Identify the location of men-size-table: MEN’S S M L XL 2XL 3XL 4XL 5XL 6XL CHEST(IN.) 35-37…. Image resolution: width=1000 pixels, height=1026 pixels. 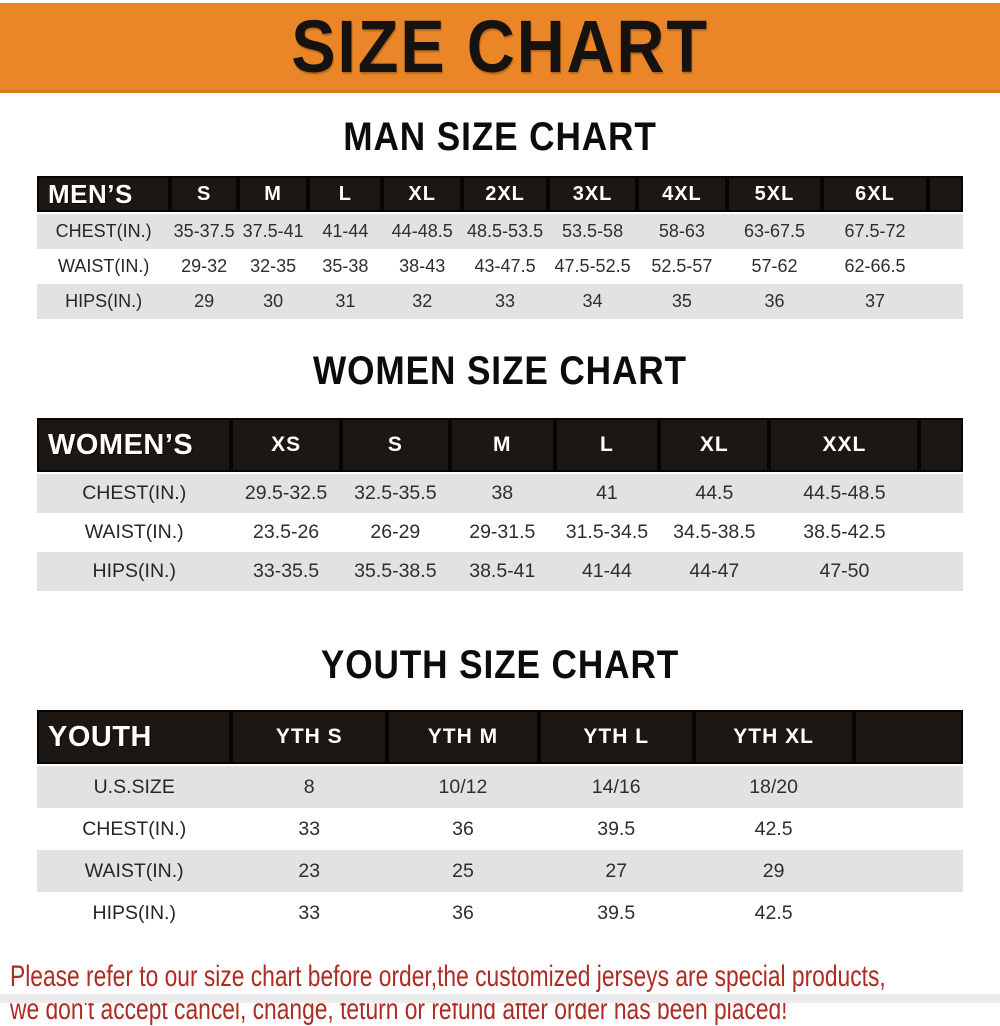
(500, 247).